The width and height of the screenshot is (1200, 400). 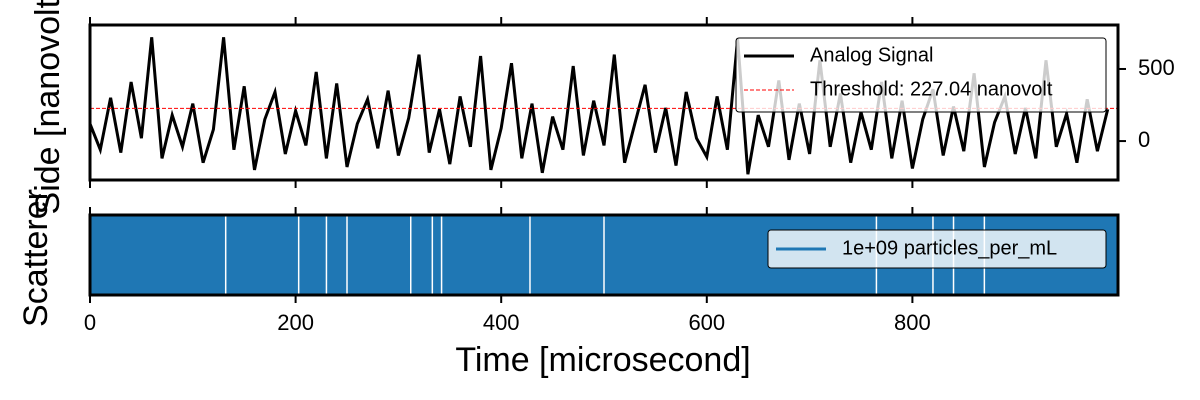 I want to click on y-axis-label: Scatterer, so click(x=36, y=258).